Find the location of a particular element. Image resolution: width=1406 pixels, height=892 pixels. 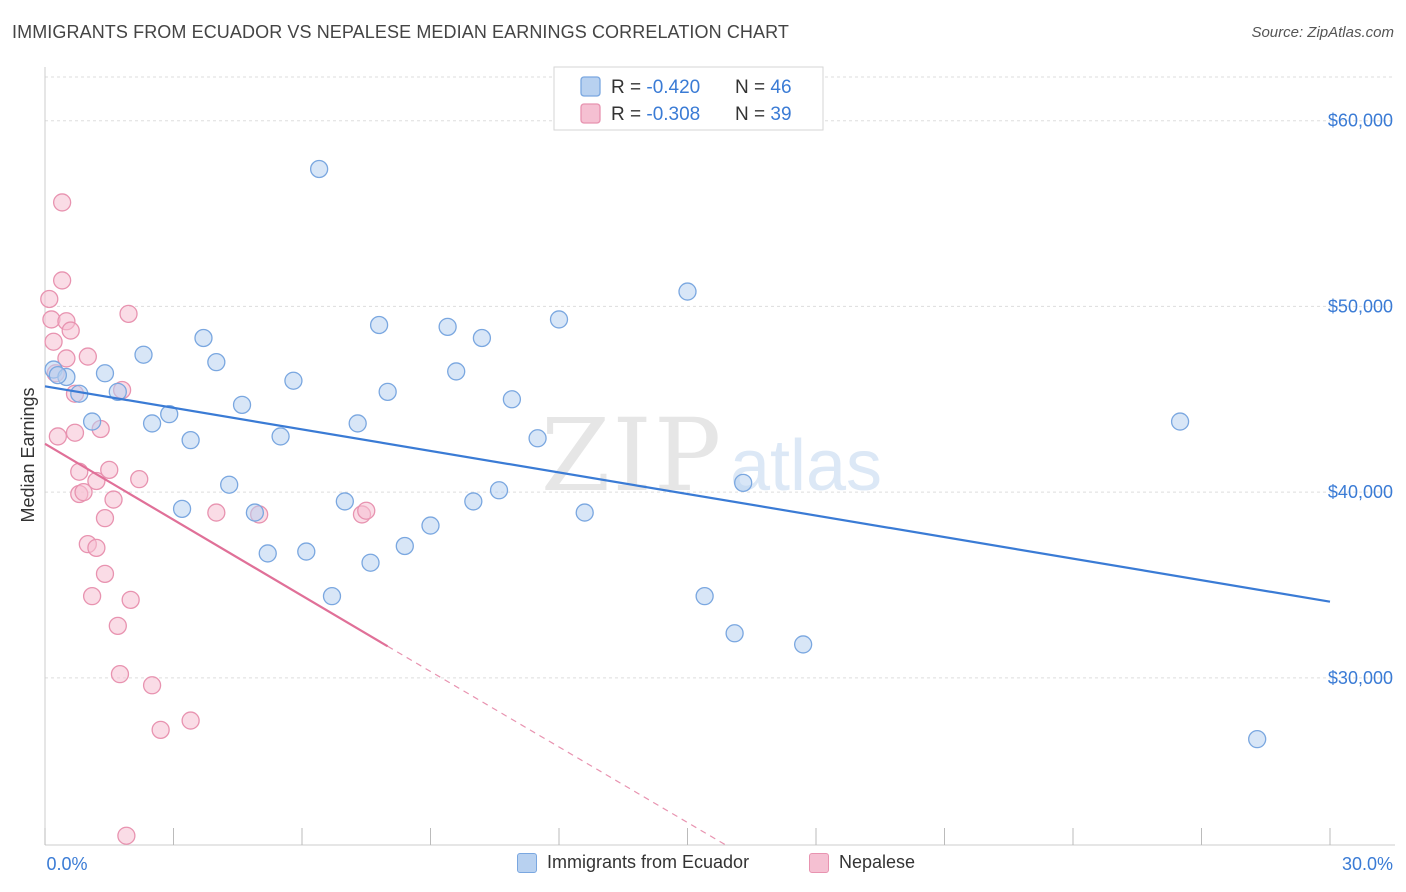

legend-swatch-pink is located at coordinates (819, 862).